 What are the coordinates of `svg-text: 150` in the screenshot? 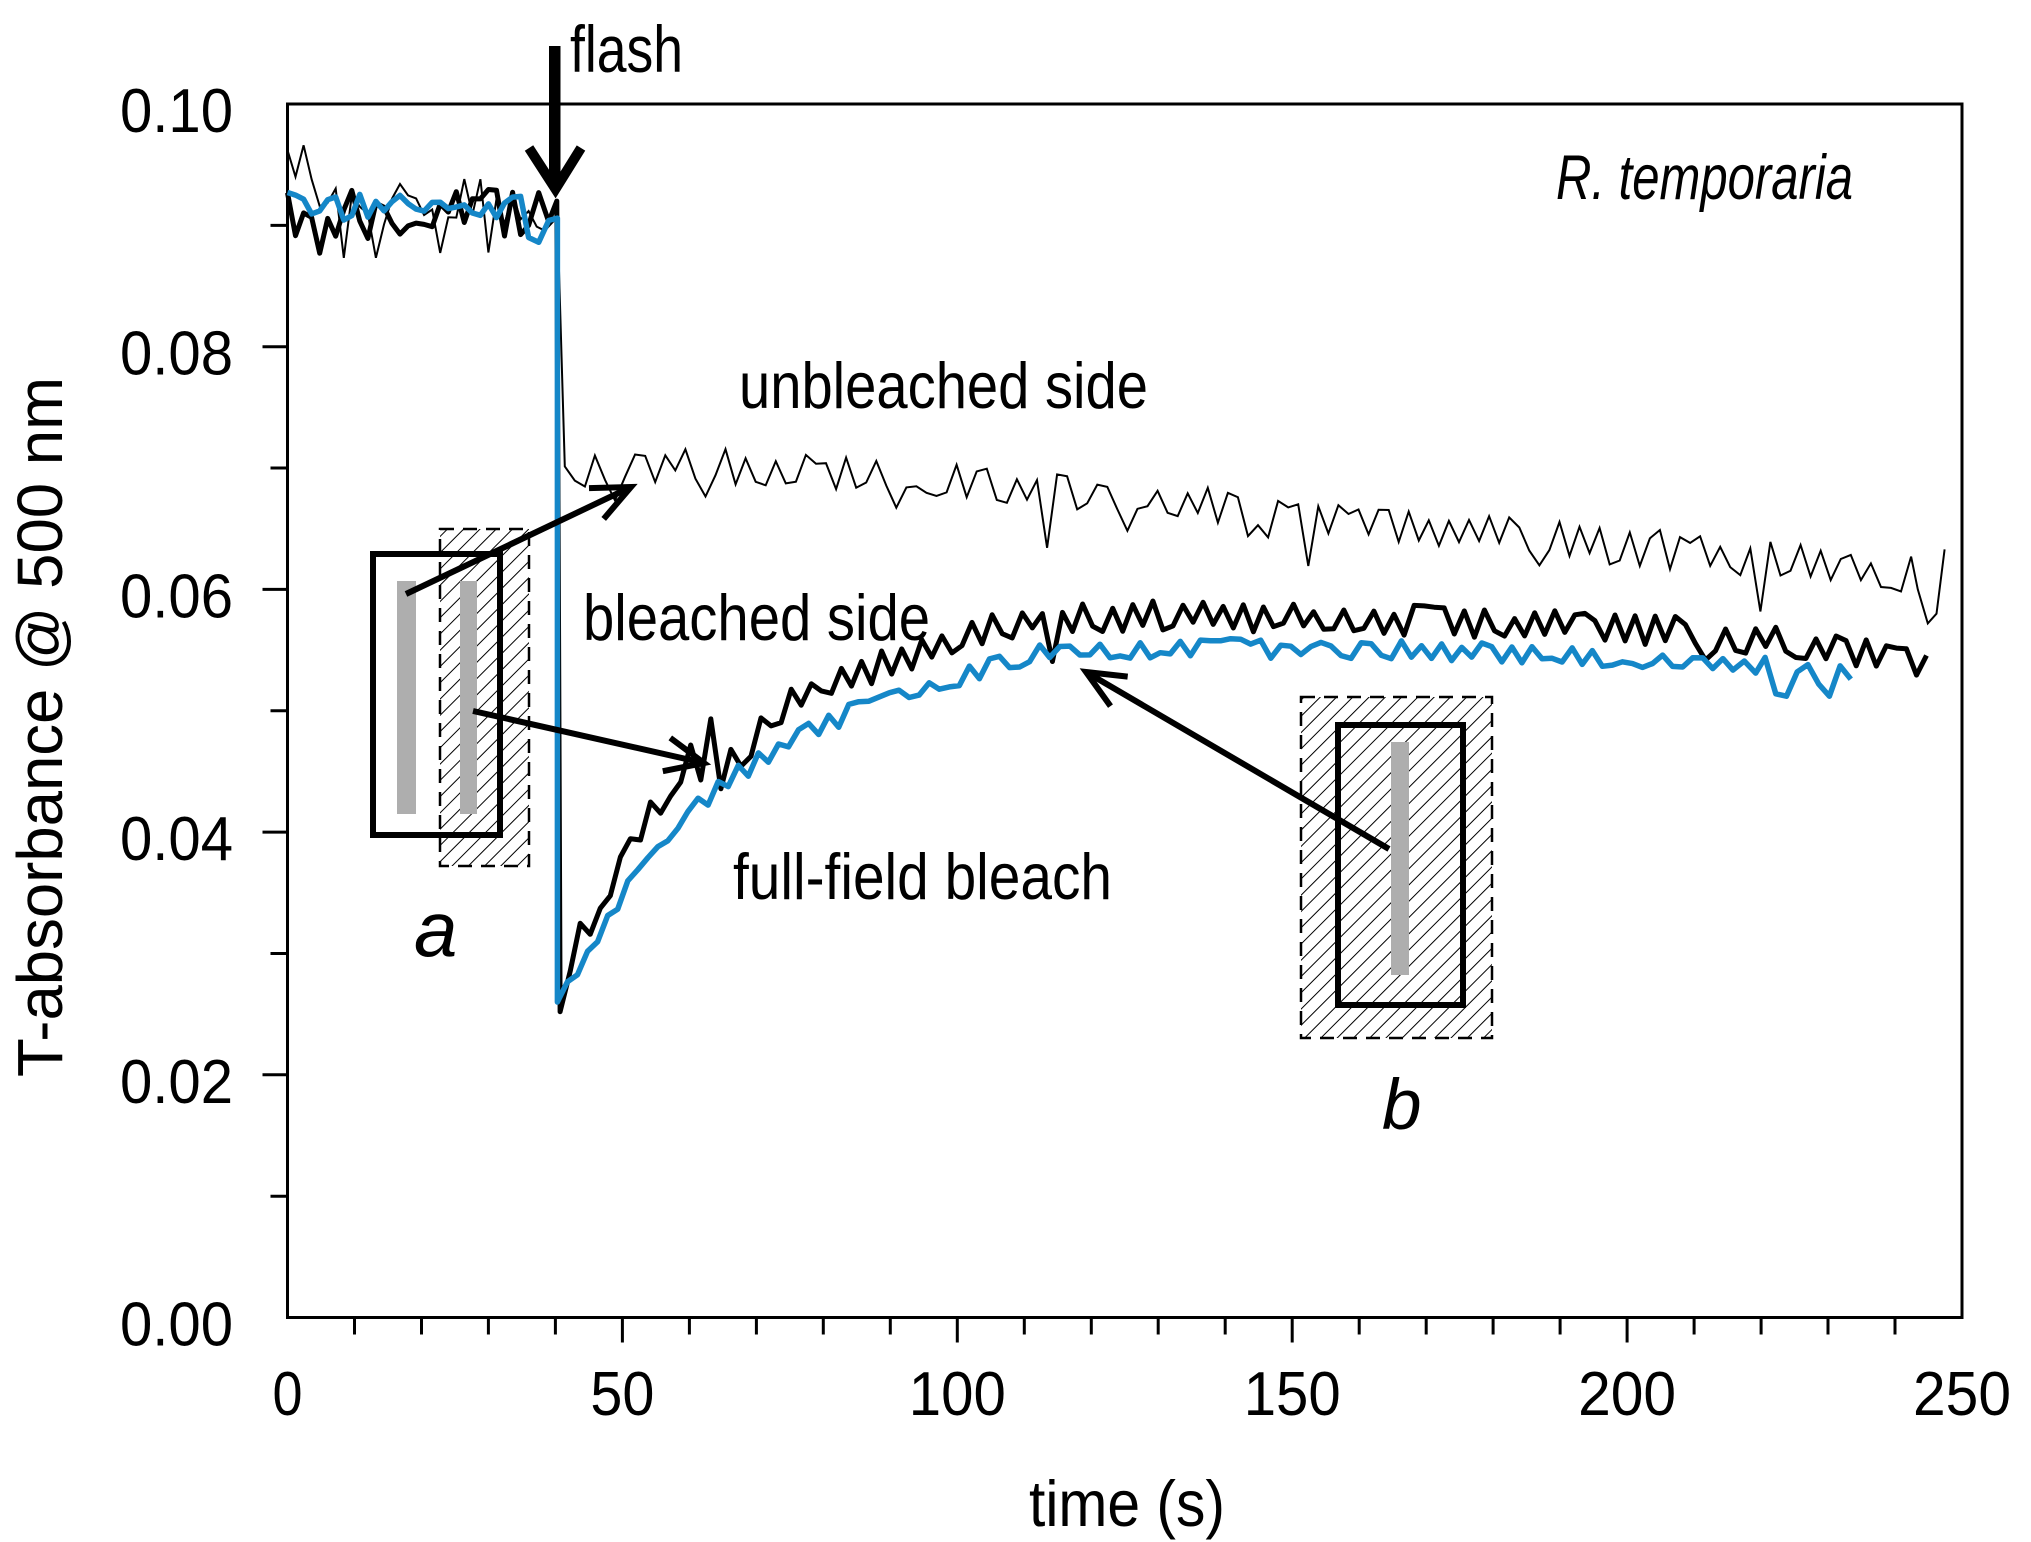 It's located at (1292, 1394).